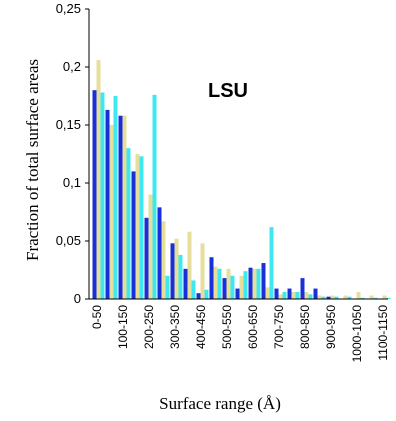 The image size is (396, 421). What do you see at coordinates (68, 240) in the screenshot?
I see `y-tick-label: 0,05` at bounding box center [68, 240].